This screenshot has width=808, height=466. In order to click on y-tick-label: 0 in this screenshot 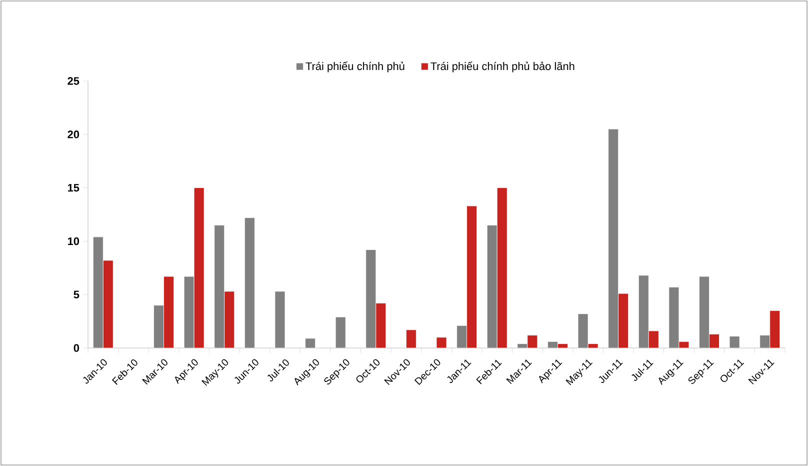, I will do `click(77, 348)`.